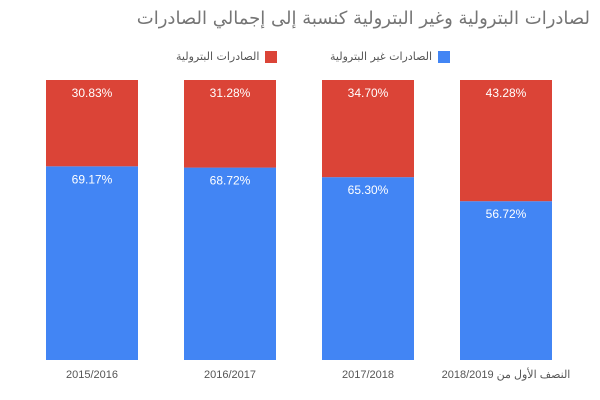  What do you see at coordinates (368, 375) in the screenshot?
I see `x-tick-label-2: 2017/2018` at bounding box center [368, 375].